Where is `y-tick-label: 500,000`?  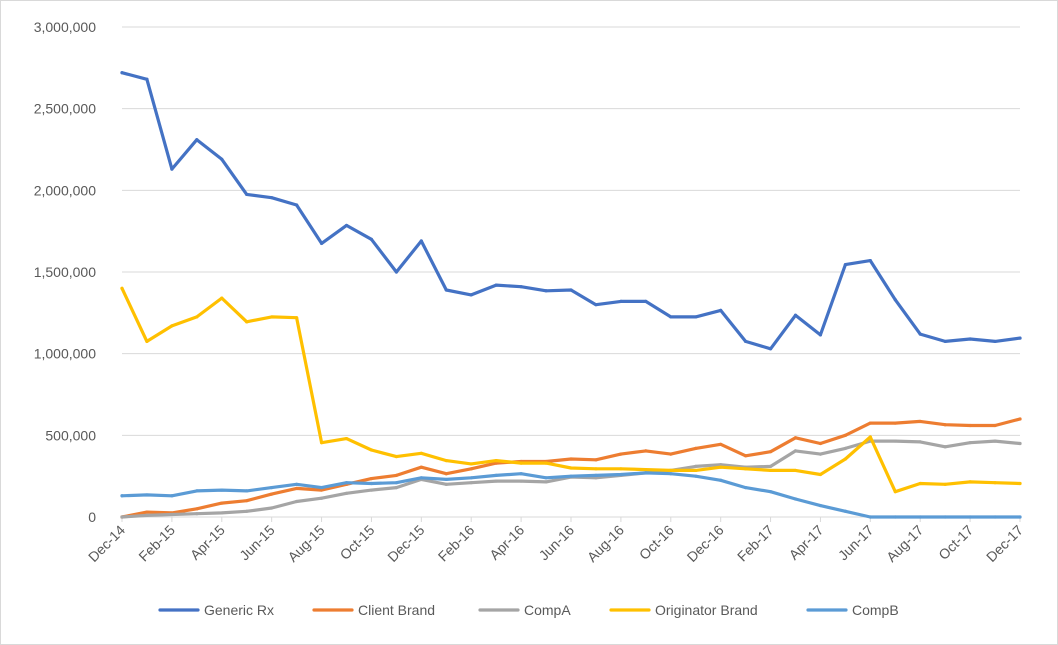 y-tick-label: 500,000 is located at coordinates (70, 435).